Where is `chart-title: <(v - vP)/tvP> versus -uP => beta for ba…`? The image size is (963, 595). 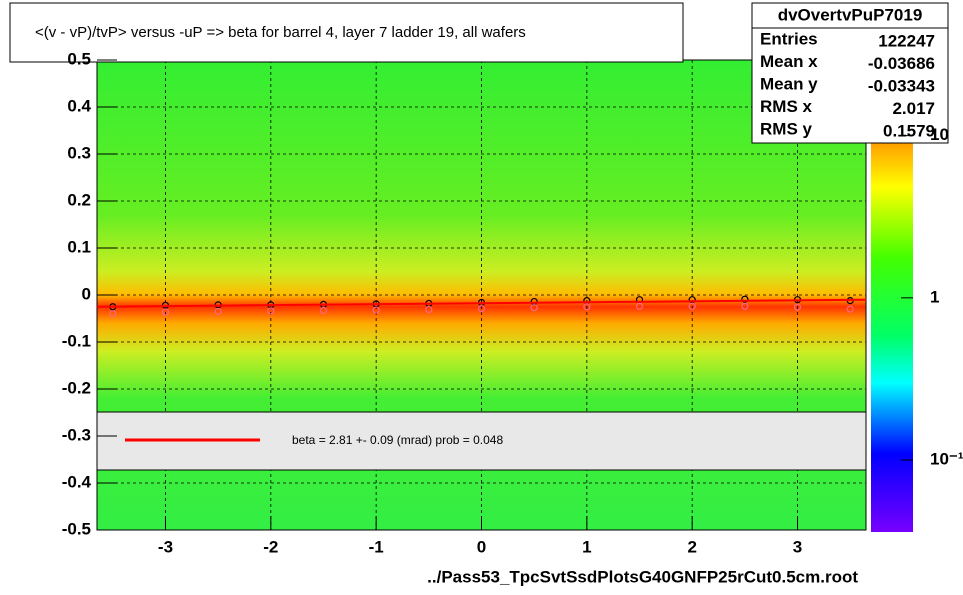 chart-title: <(v - vP)/tvP> versus -uP => beta for ba… is located at coordinates (280, 32).